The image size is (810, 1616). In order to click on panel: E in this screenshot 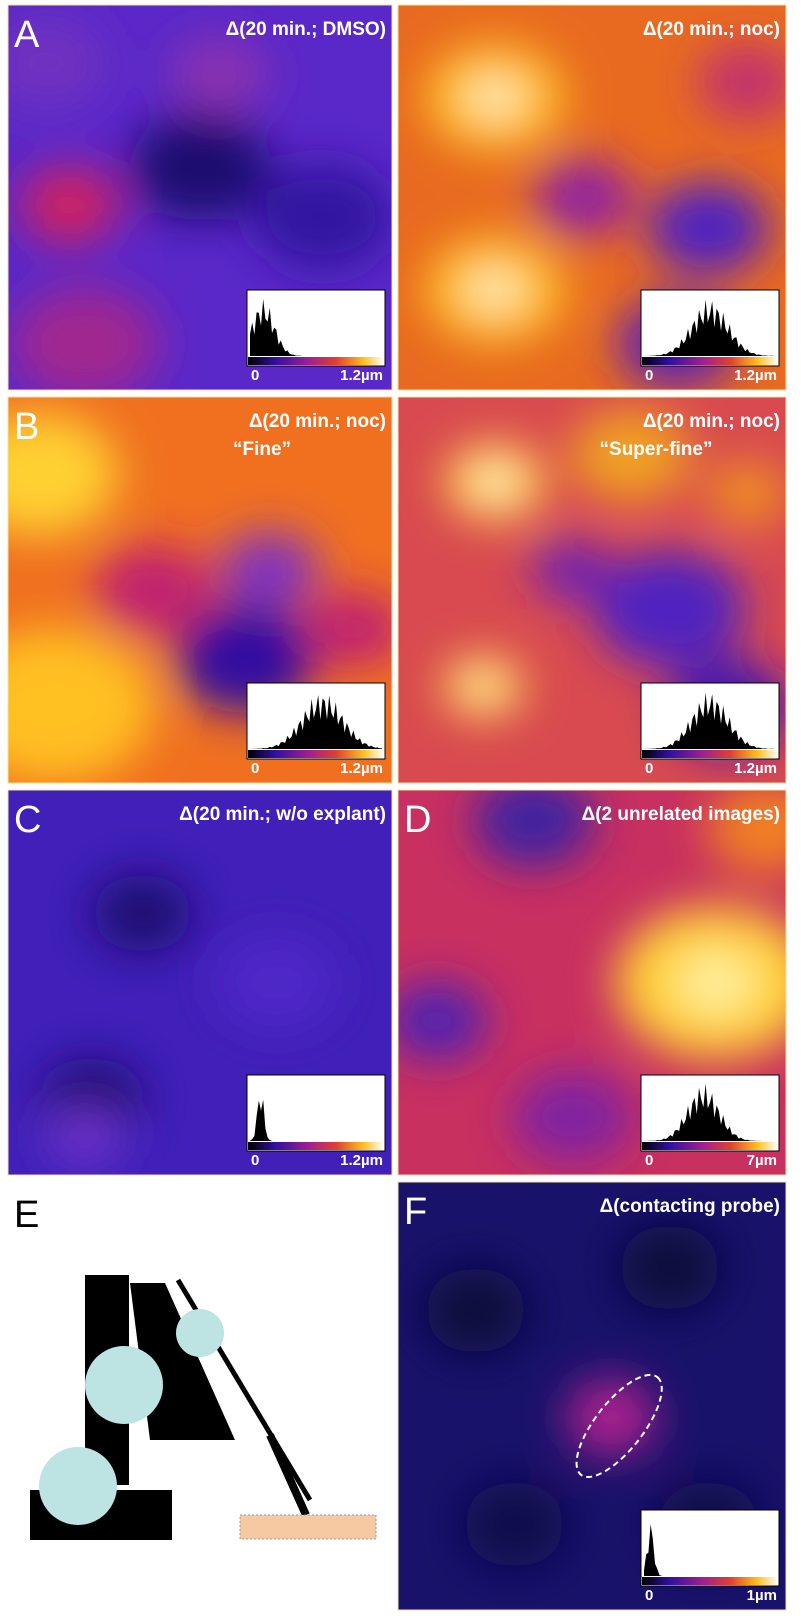, I will do `click(26, 1215)`.